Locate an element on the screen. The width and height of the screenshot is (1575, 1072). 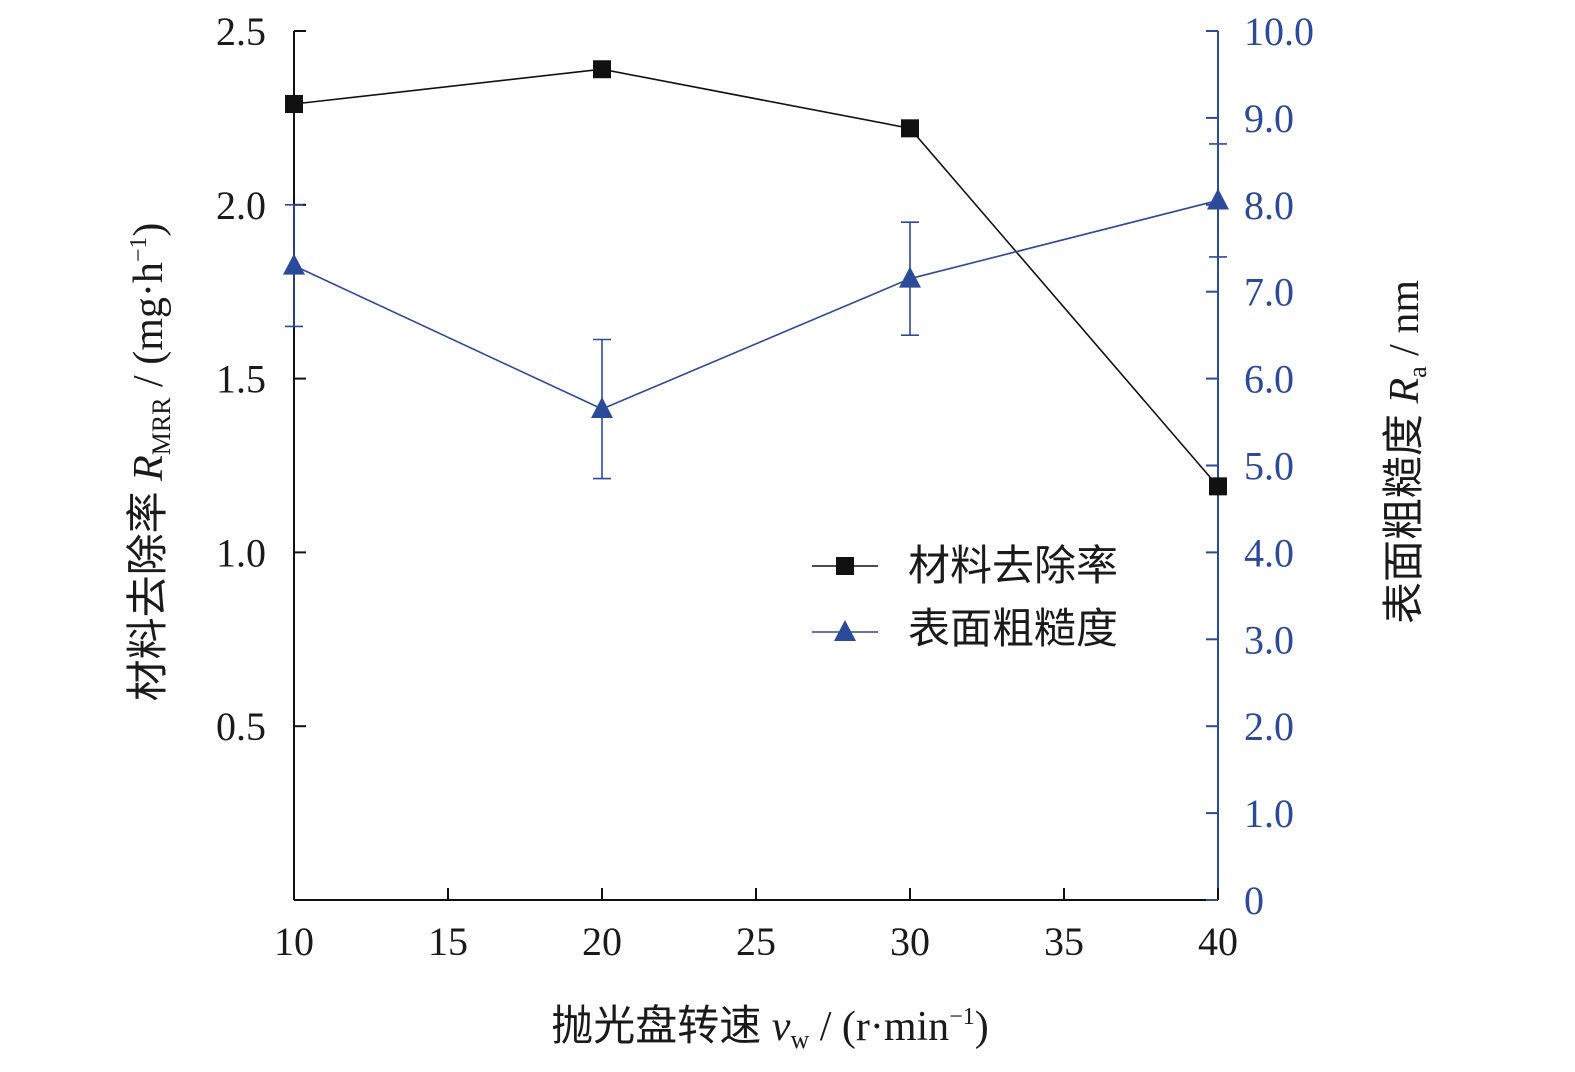
legend-label-mrr: 材料去除率 is located at coordinates (1013, 566).